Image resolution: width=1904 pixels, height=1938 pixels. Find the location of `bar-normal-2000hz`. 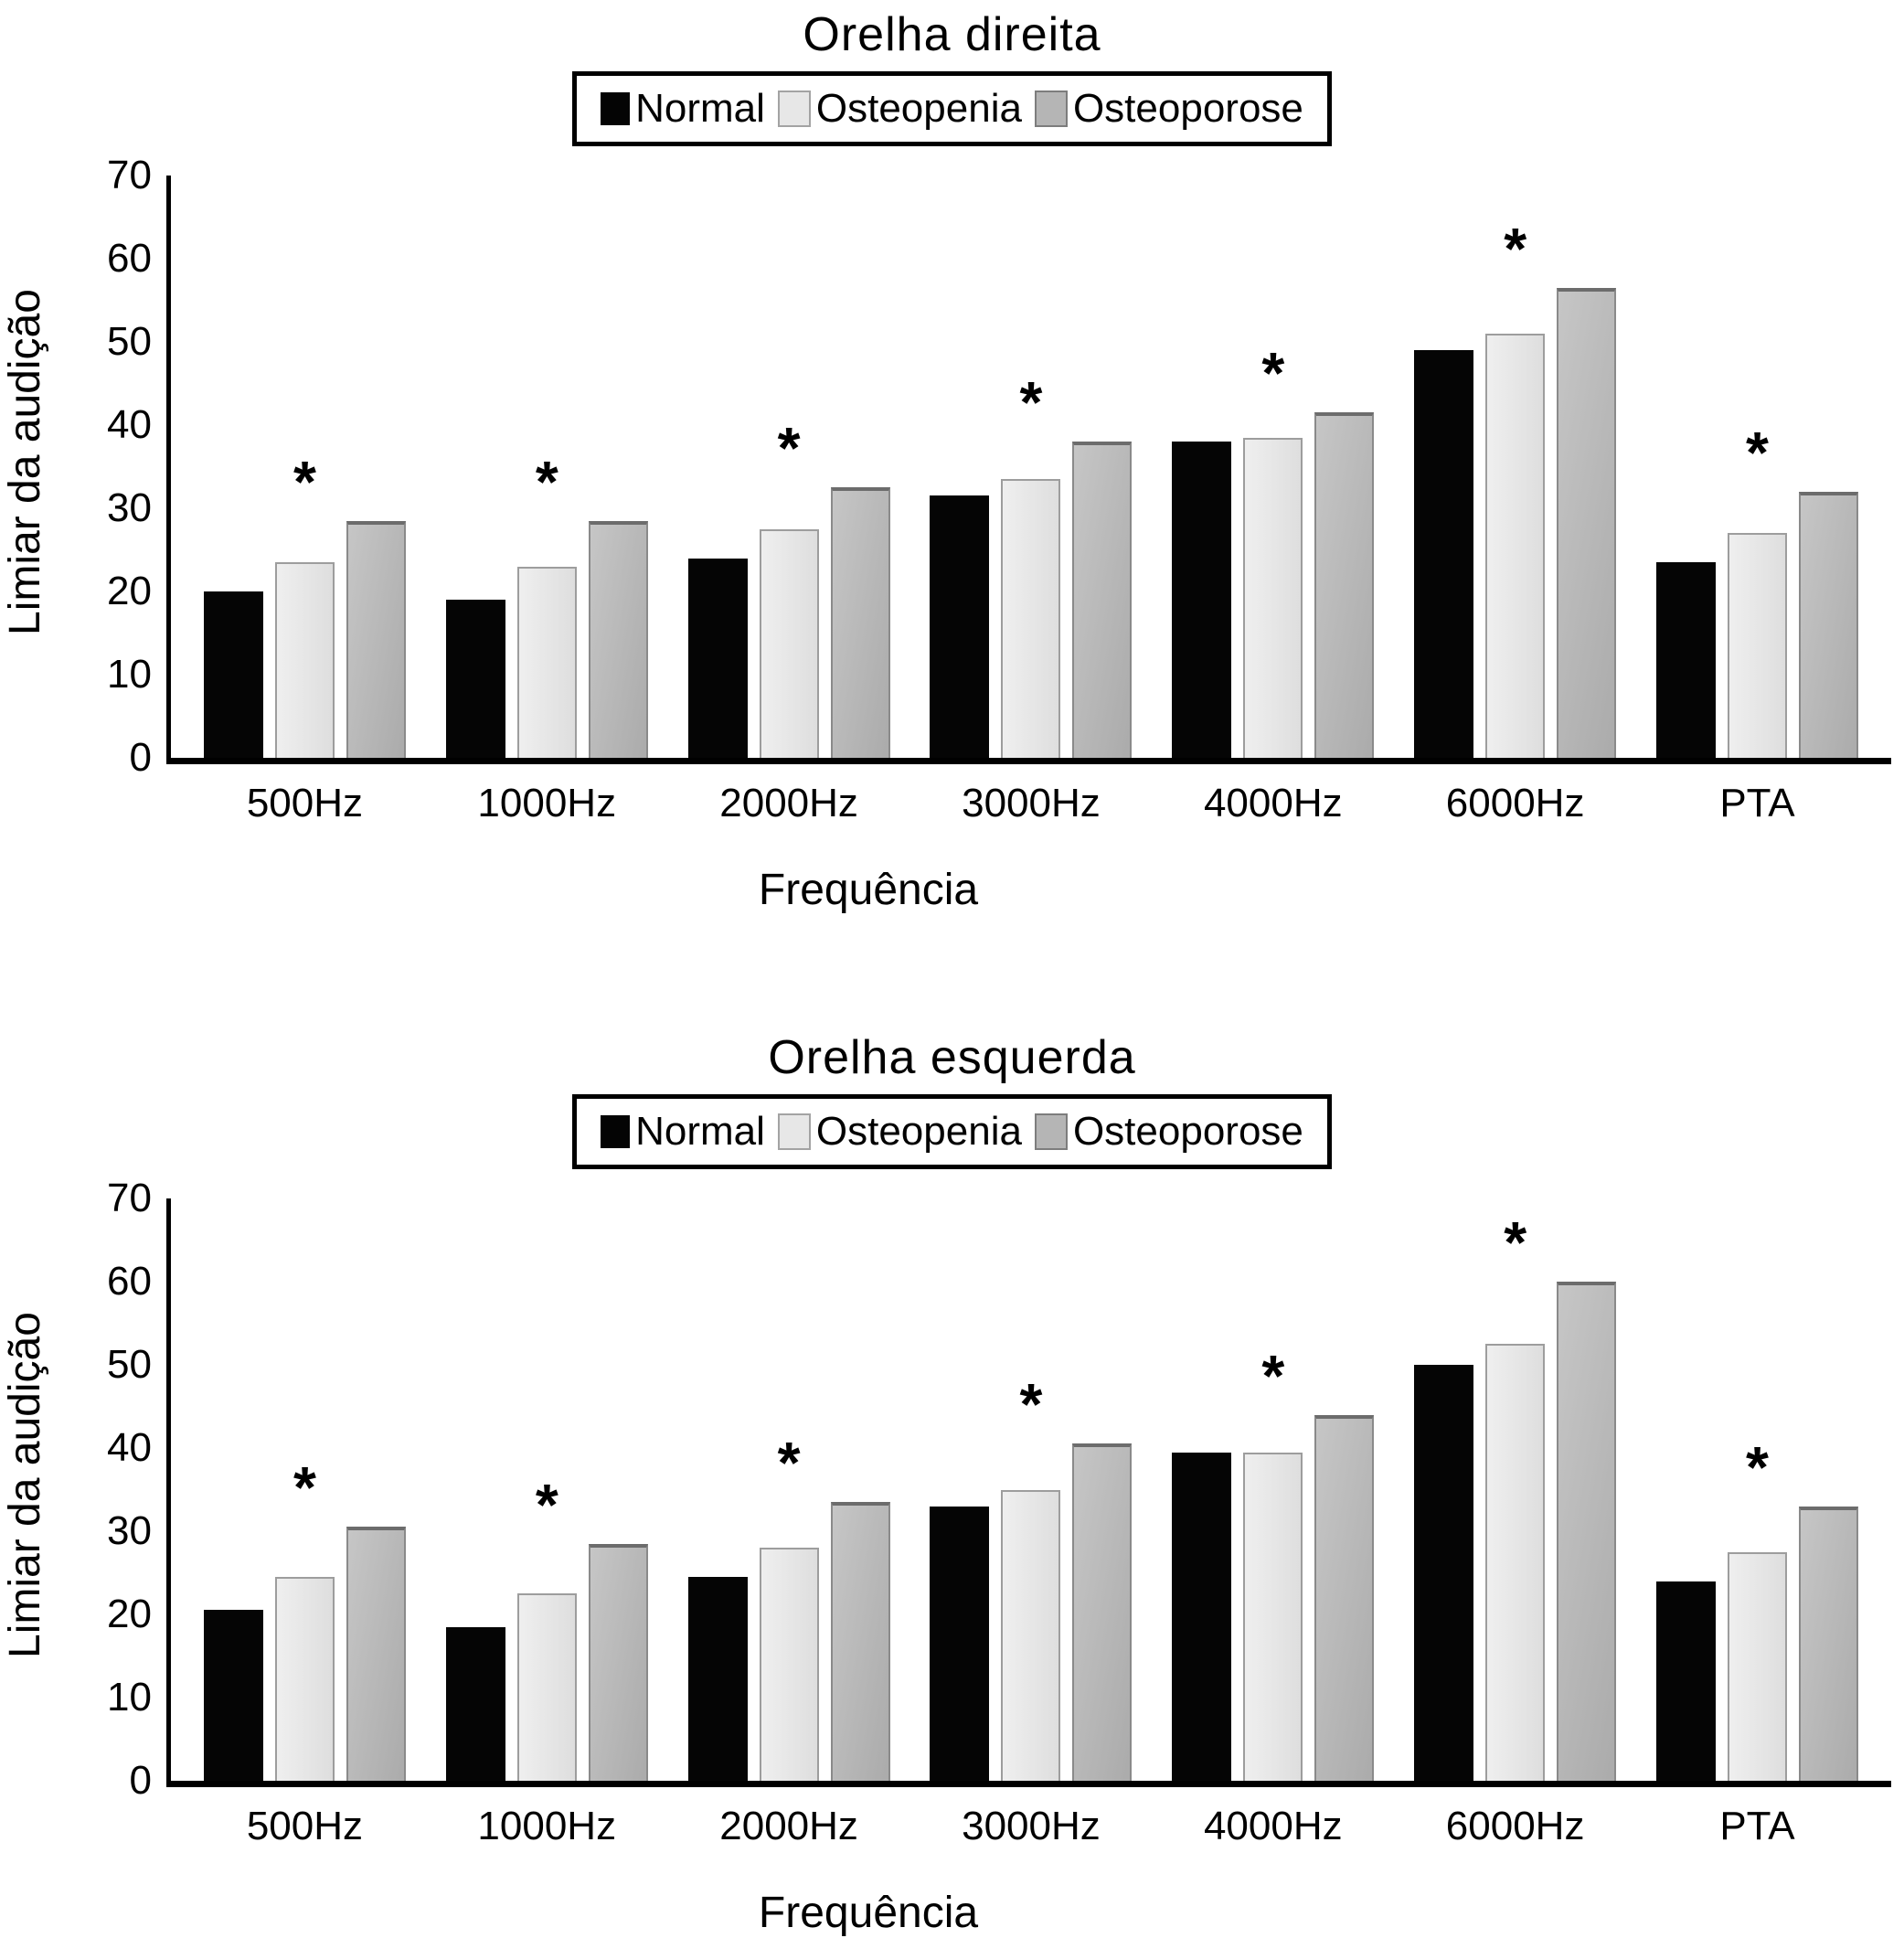

bar-normal-2000hz is located at coordinates (718, 658).